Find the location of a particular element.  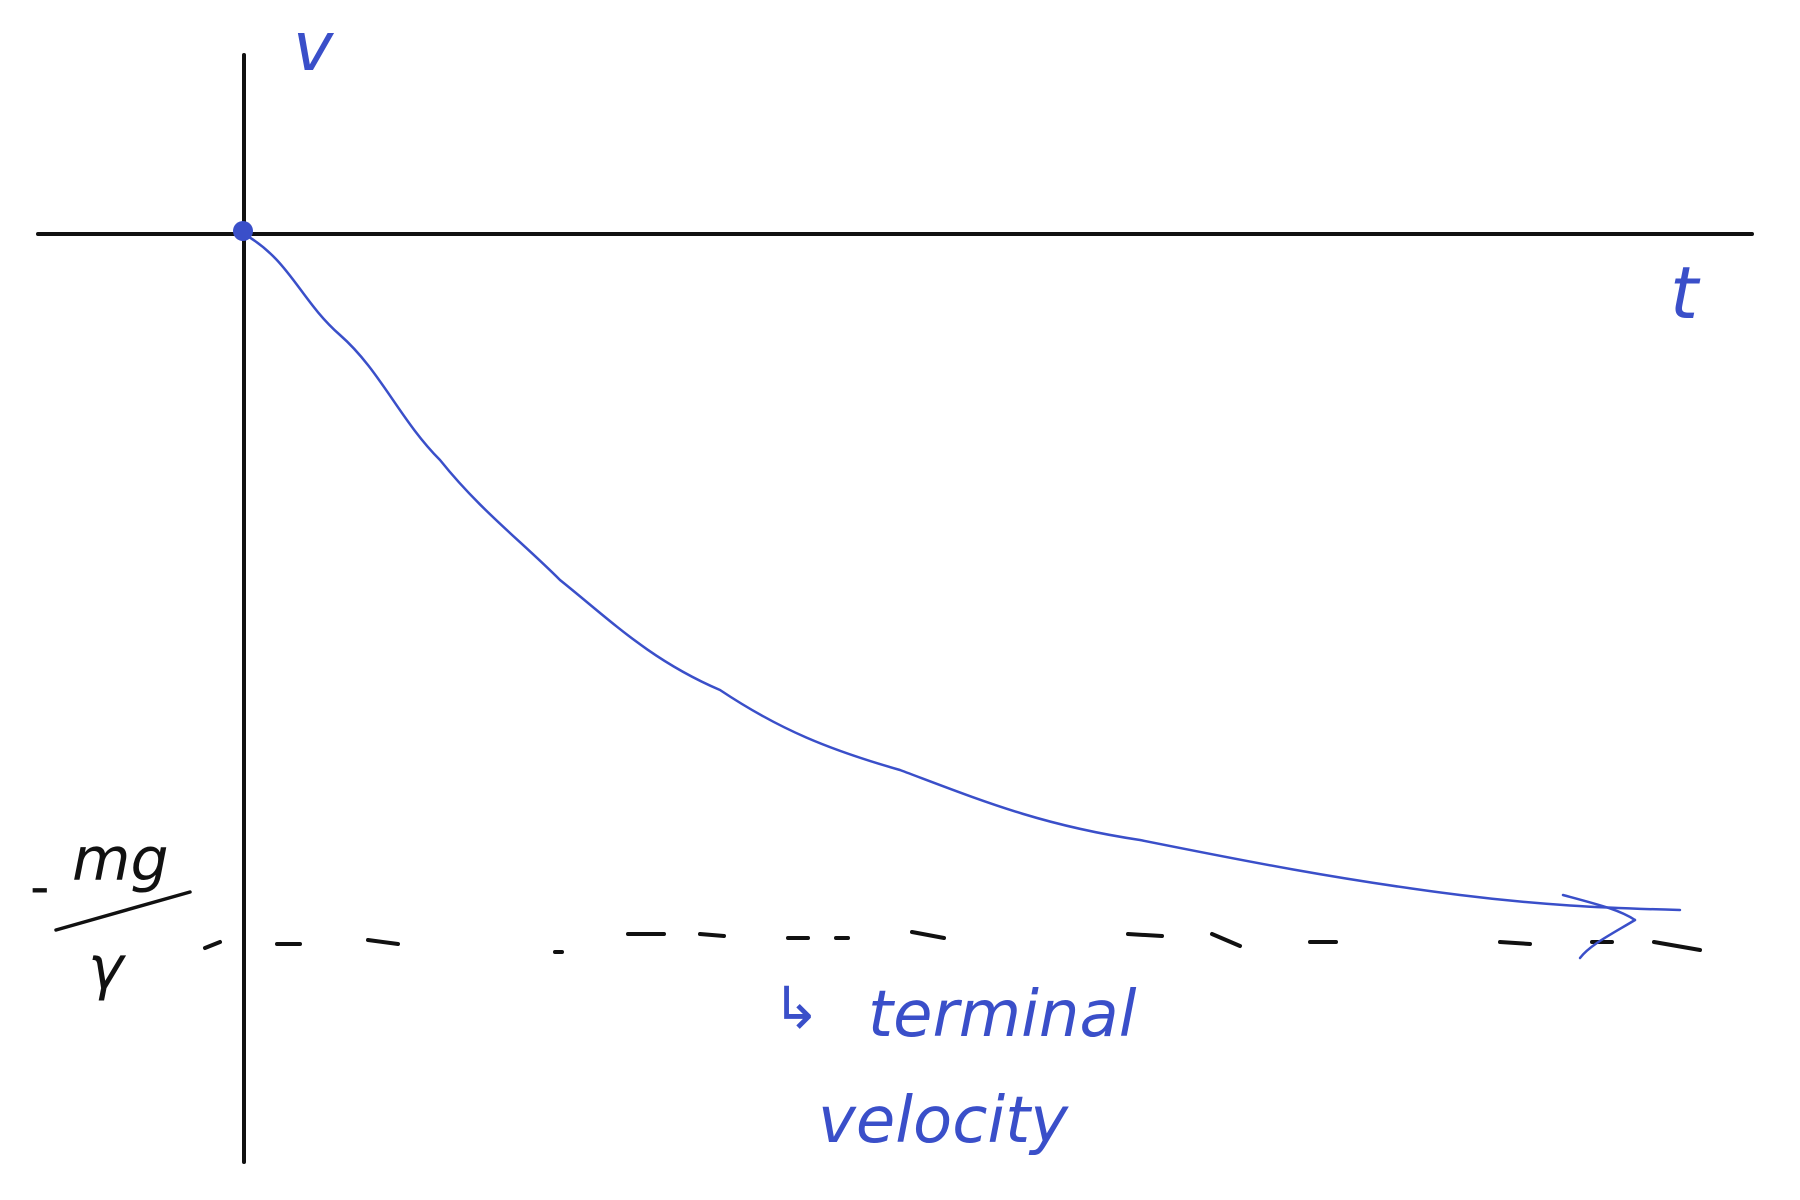

annotation-terminal: terminal is located at coordinates (1002, 1015).